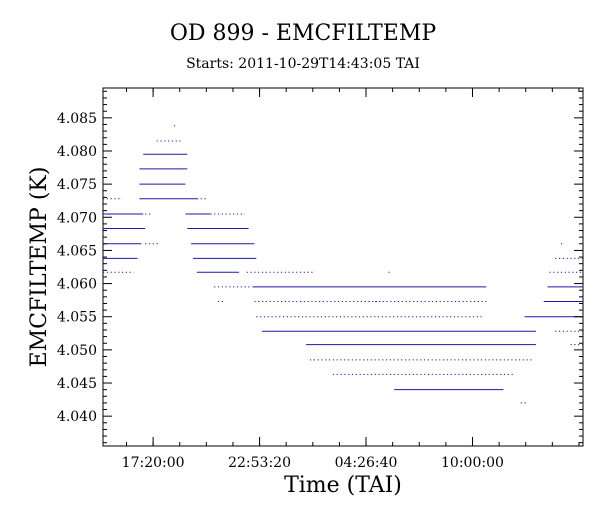  Describe the element at coordinates (303, 64) in the screenshot. I see `chart-subtitle: Starts: 2011-10-29T14:43:05 TAI` at that location.